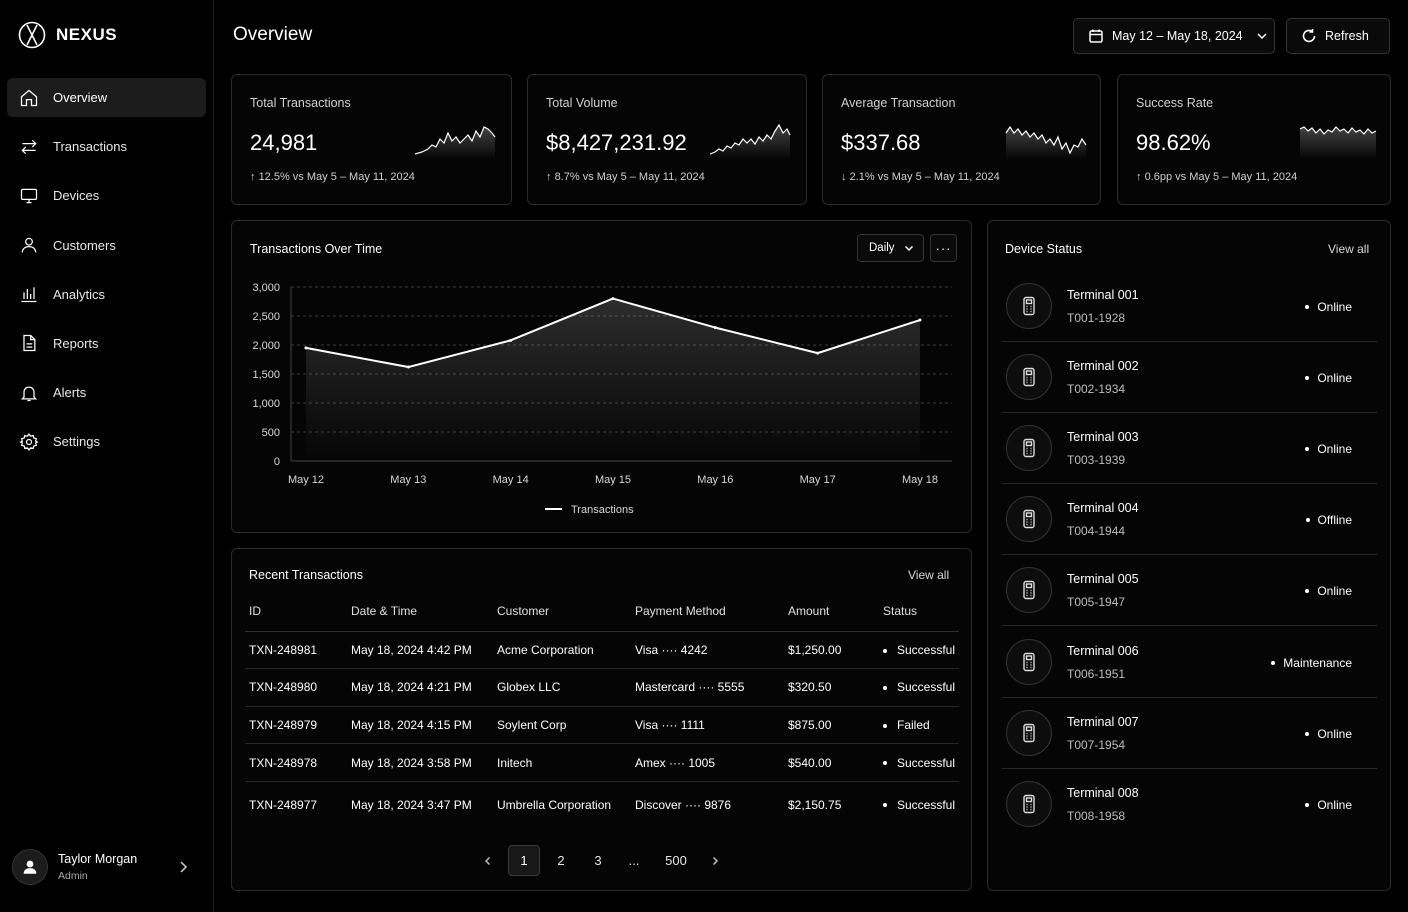 The height and width of the screenshot is (912, 1408). I want to click on column-header: Amount, so click(831, 611).